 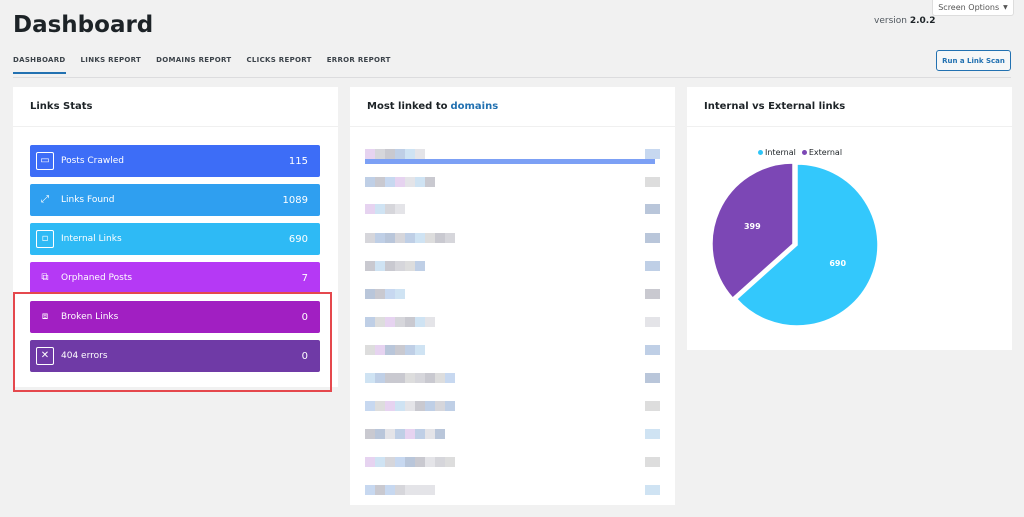 What do you see at coordinates (90, 317) in the screenshot?
I see `stat-label: Broken Links` at bounding box center [90, 317].